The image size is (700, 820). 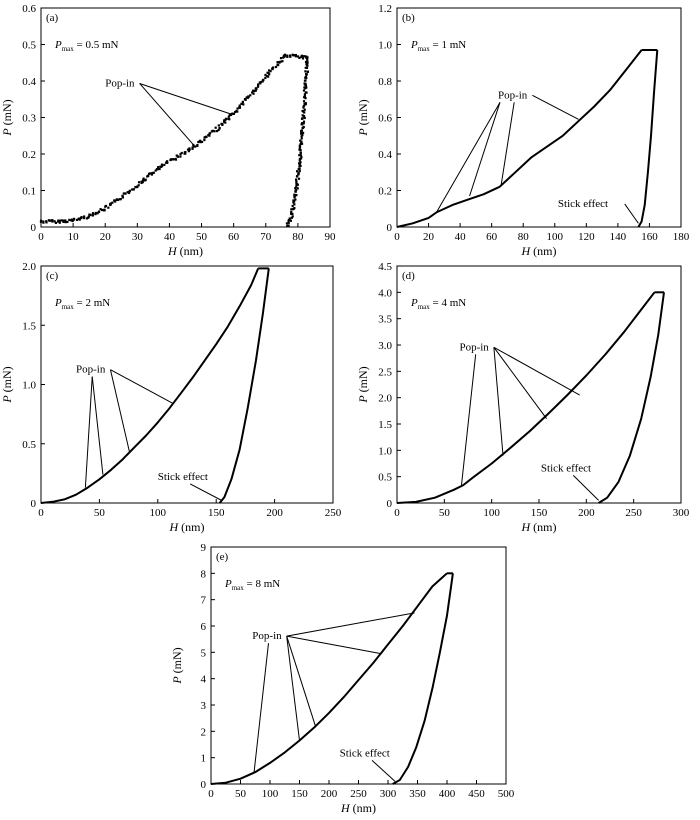 I want to click on y-tick-label: 1.5, so click(x=385, y=425).